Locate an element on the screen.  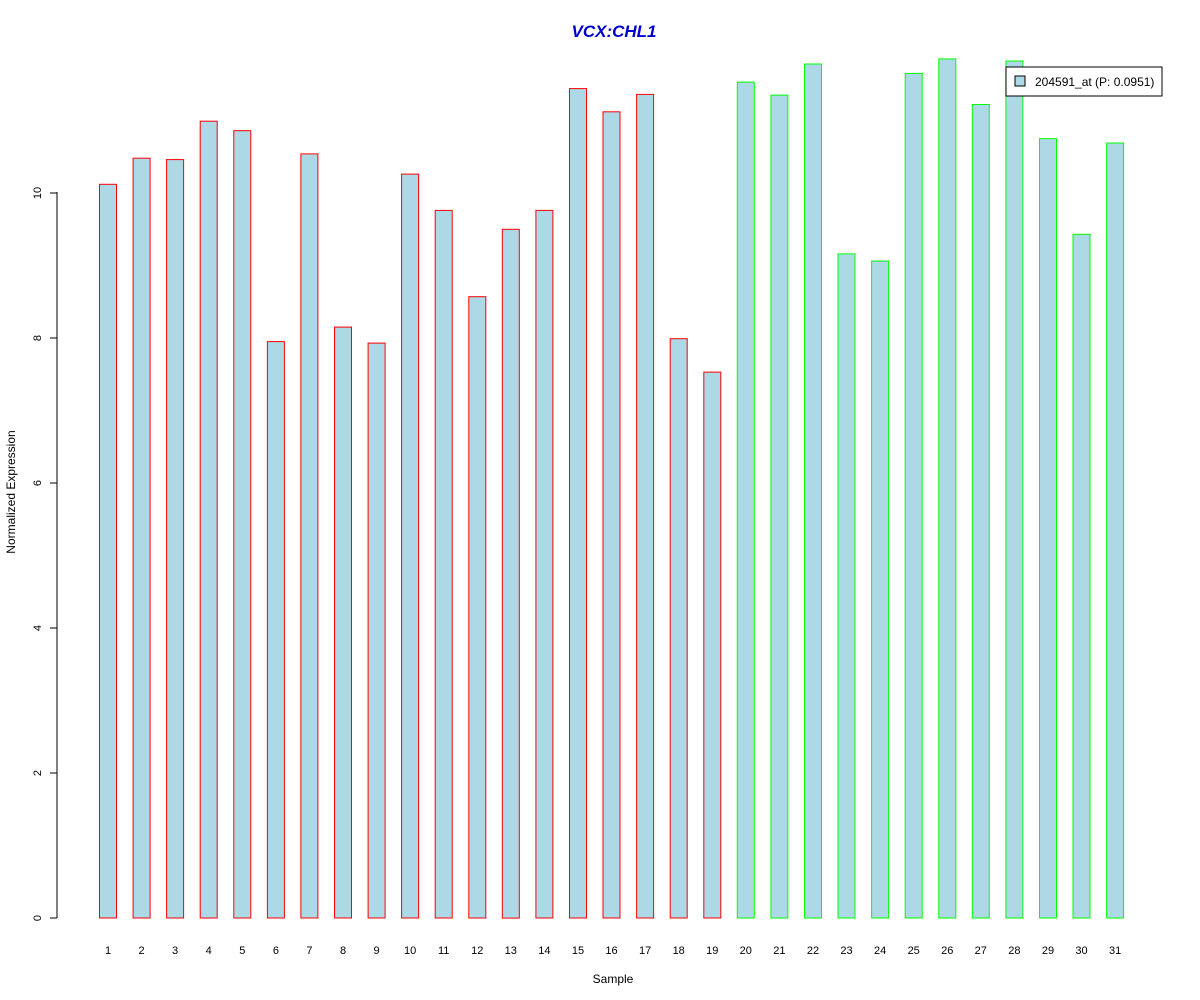
x-tick-label: 17 is located at coordinates (645, 951).